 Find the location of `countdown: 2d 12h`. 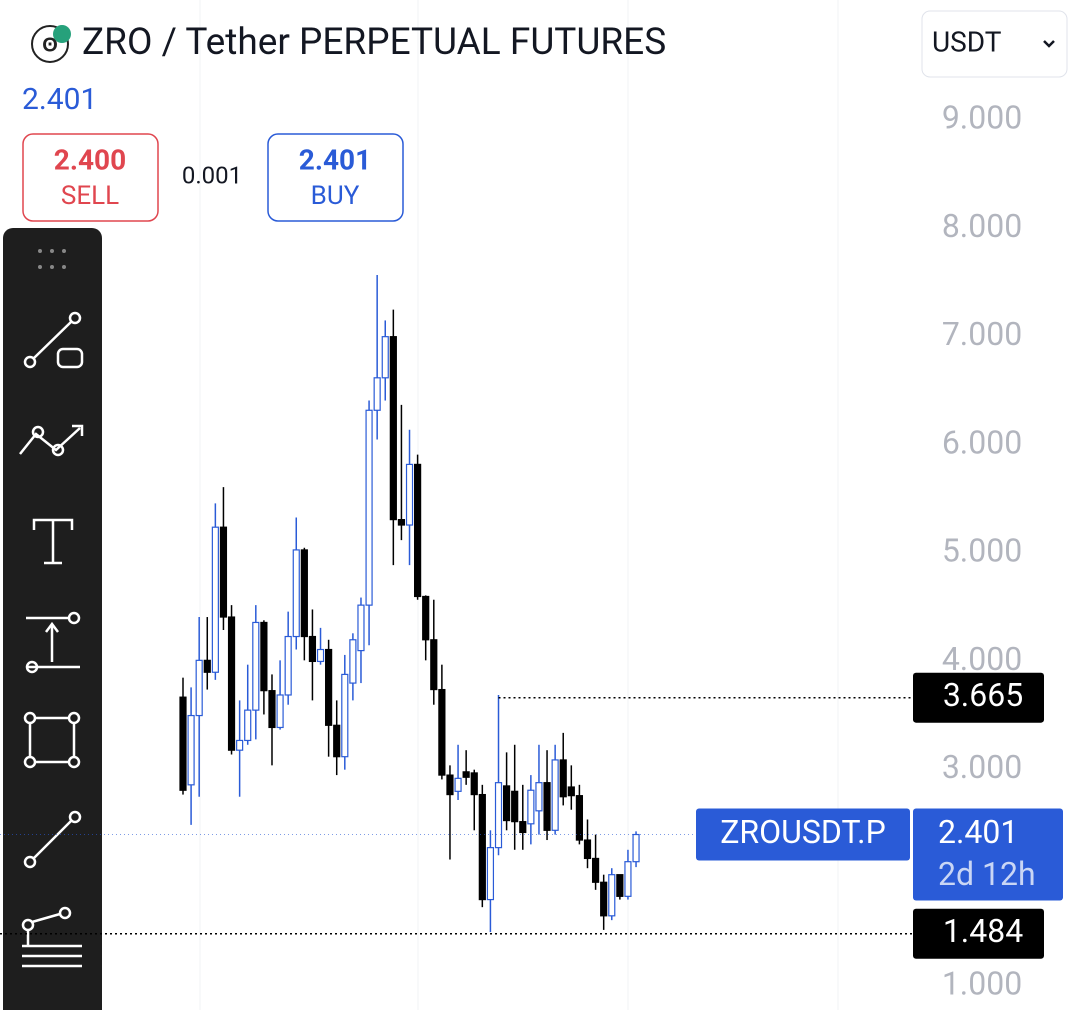

countdown: 2d 12h is located at coordinates (987, 874).